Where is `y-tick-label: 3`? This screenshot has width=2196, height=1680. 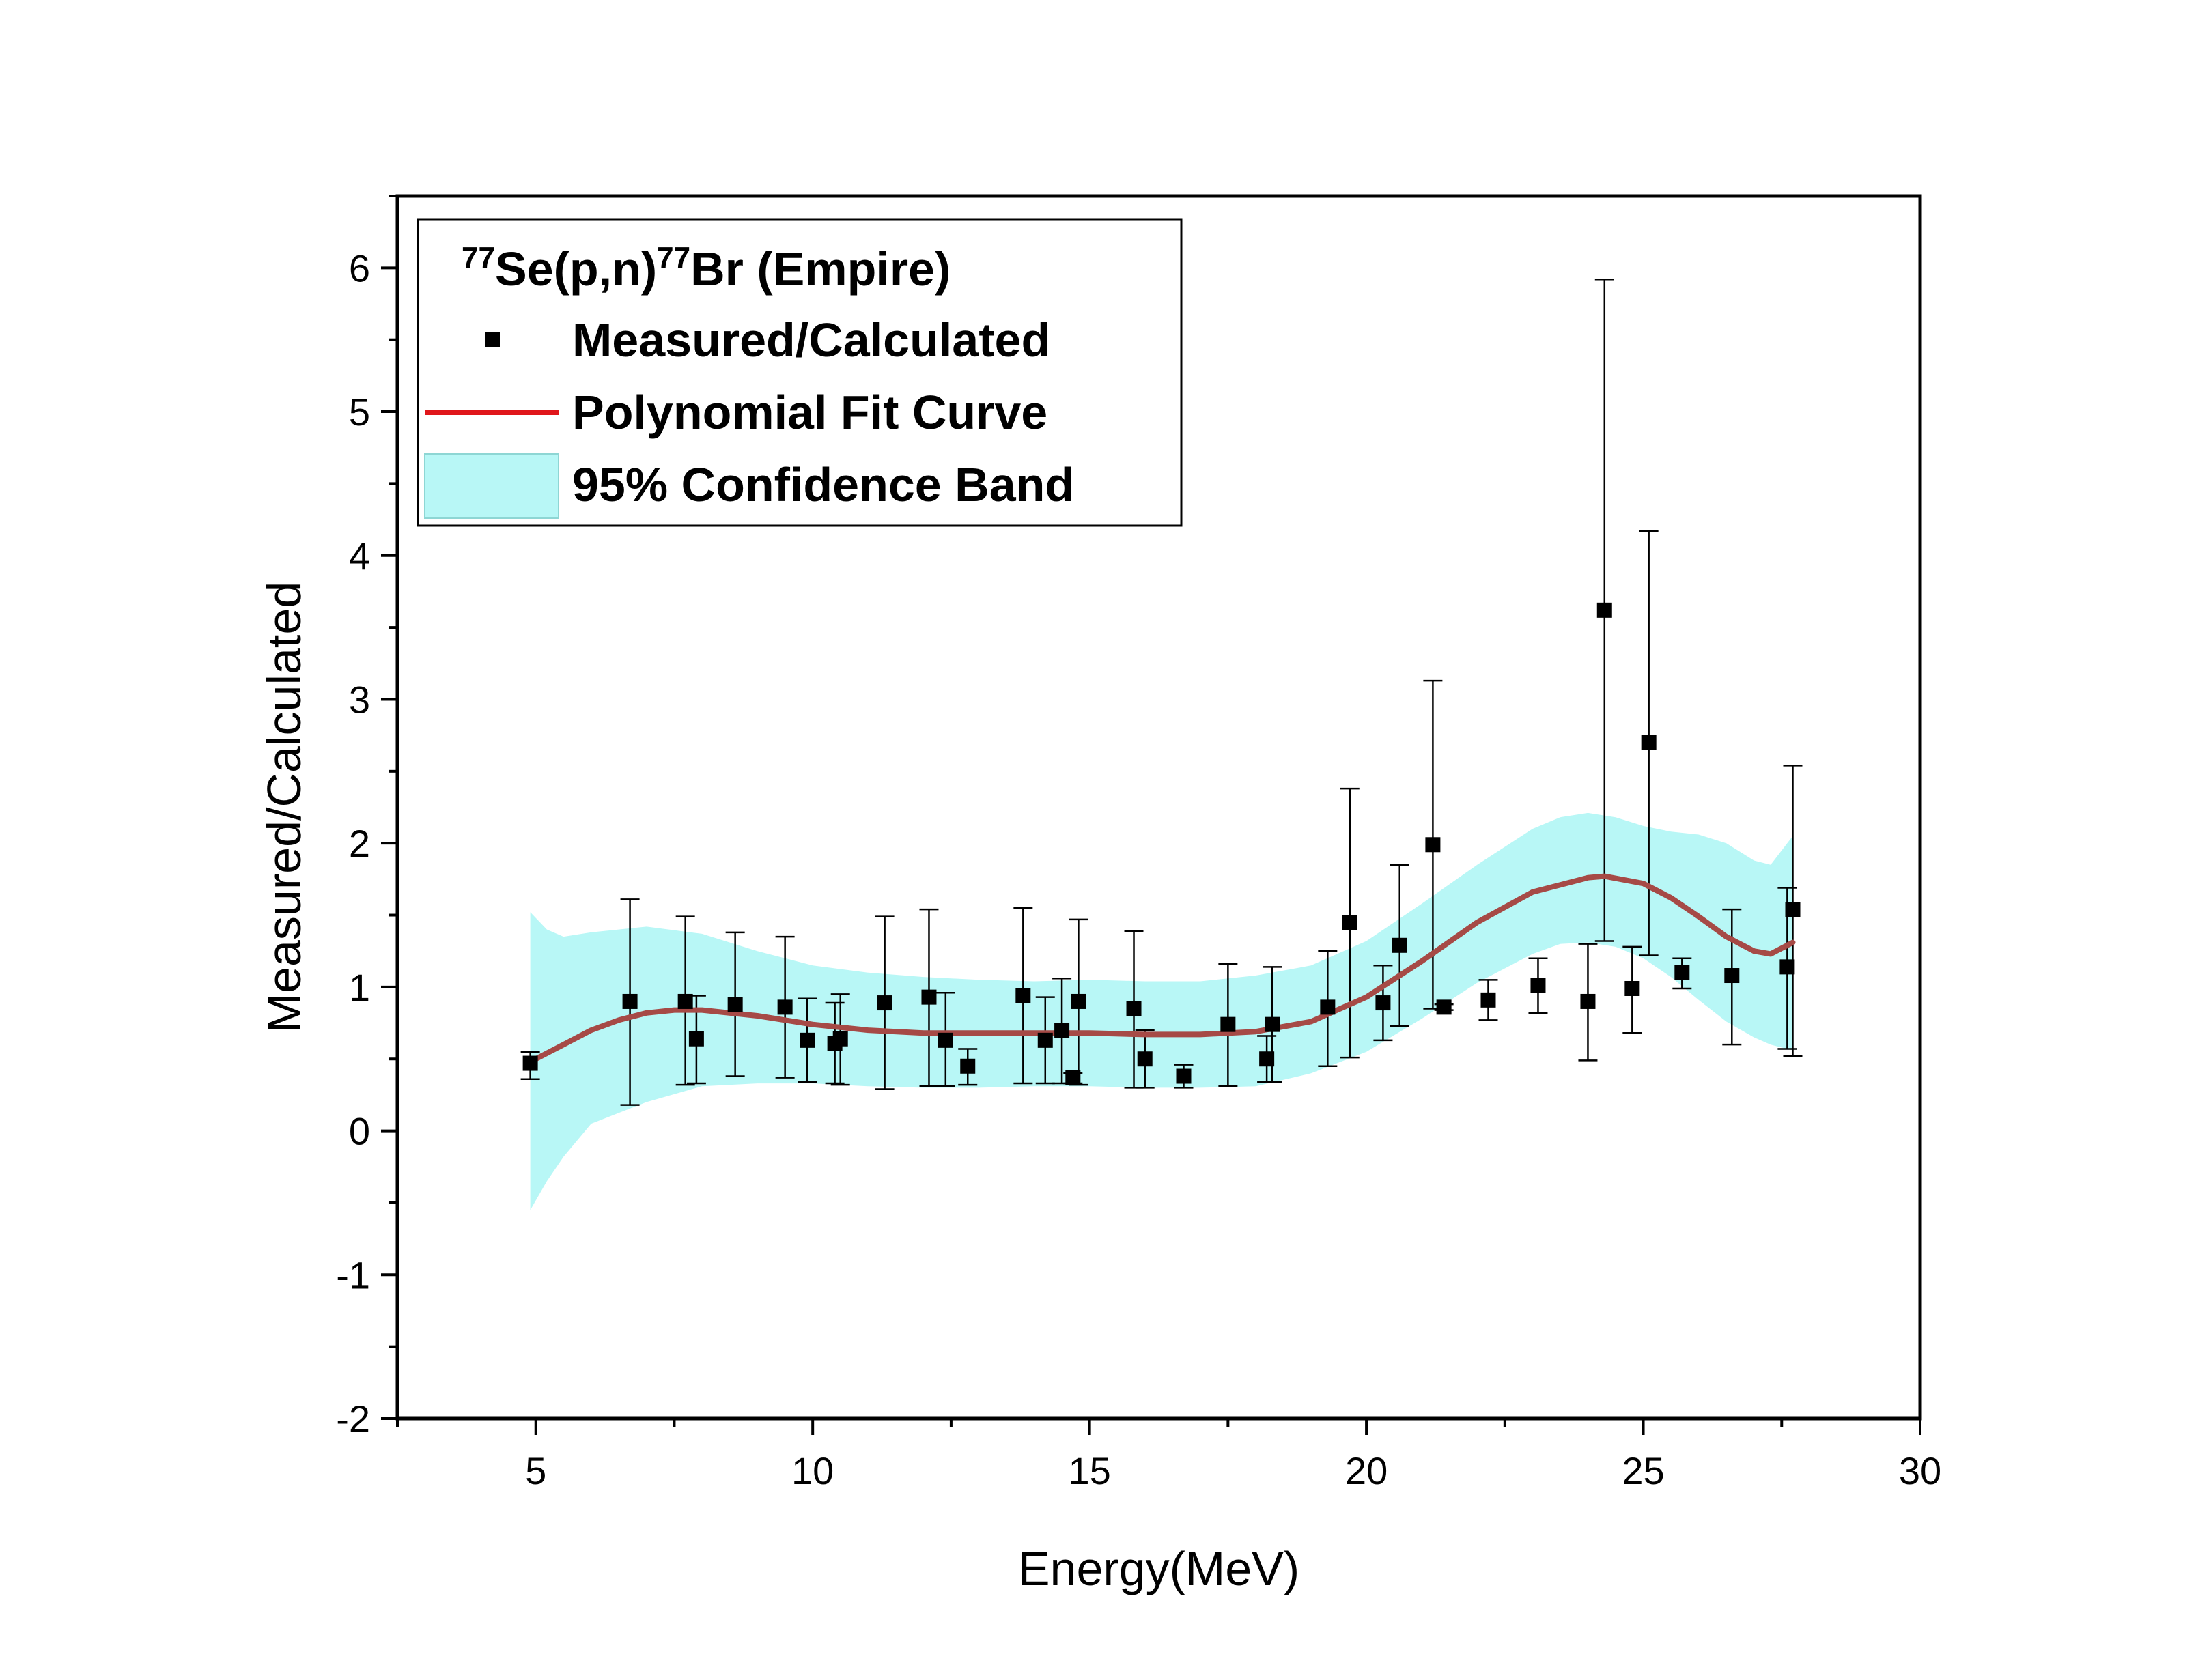 y-tick-label: 3 is located at coordinates (359, 699).